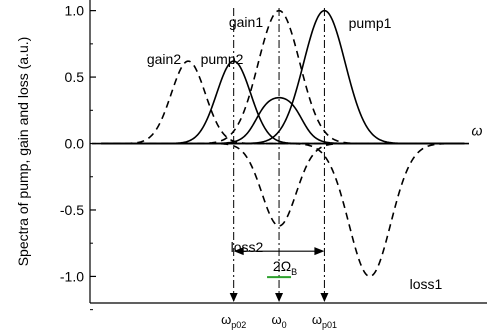  What do you see at coordinates (246, 22) in the screenshot?
I see `series-label-gain1: gain1` at bounding box center [246, 22].